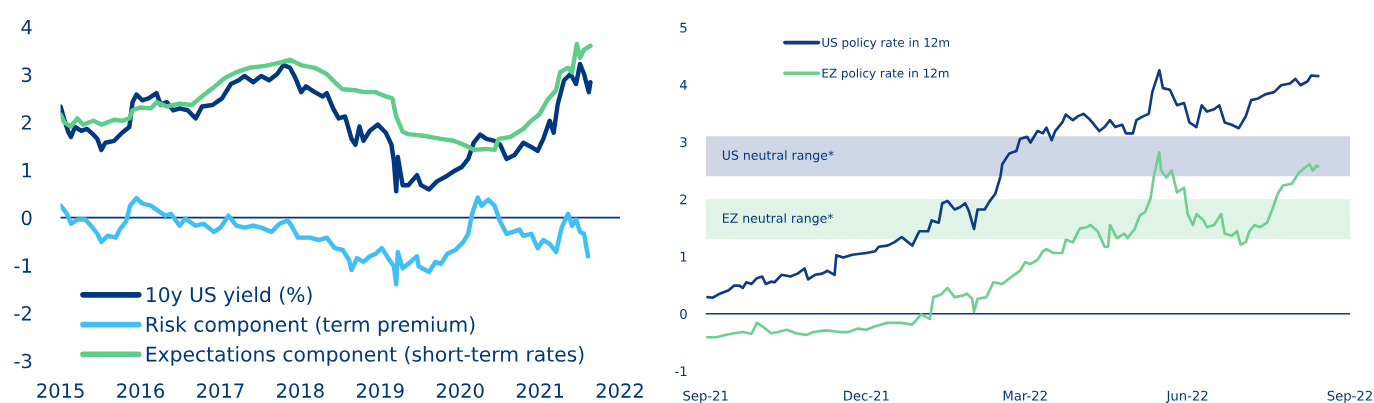 This screenshot has height=403, width=1374. What do you see at coordinates (460, 390) in the screenshot?
I see `x-tick-label: 2020` at bounding box center [460, 390].